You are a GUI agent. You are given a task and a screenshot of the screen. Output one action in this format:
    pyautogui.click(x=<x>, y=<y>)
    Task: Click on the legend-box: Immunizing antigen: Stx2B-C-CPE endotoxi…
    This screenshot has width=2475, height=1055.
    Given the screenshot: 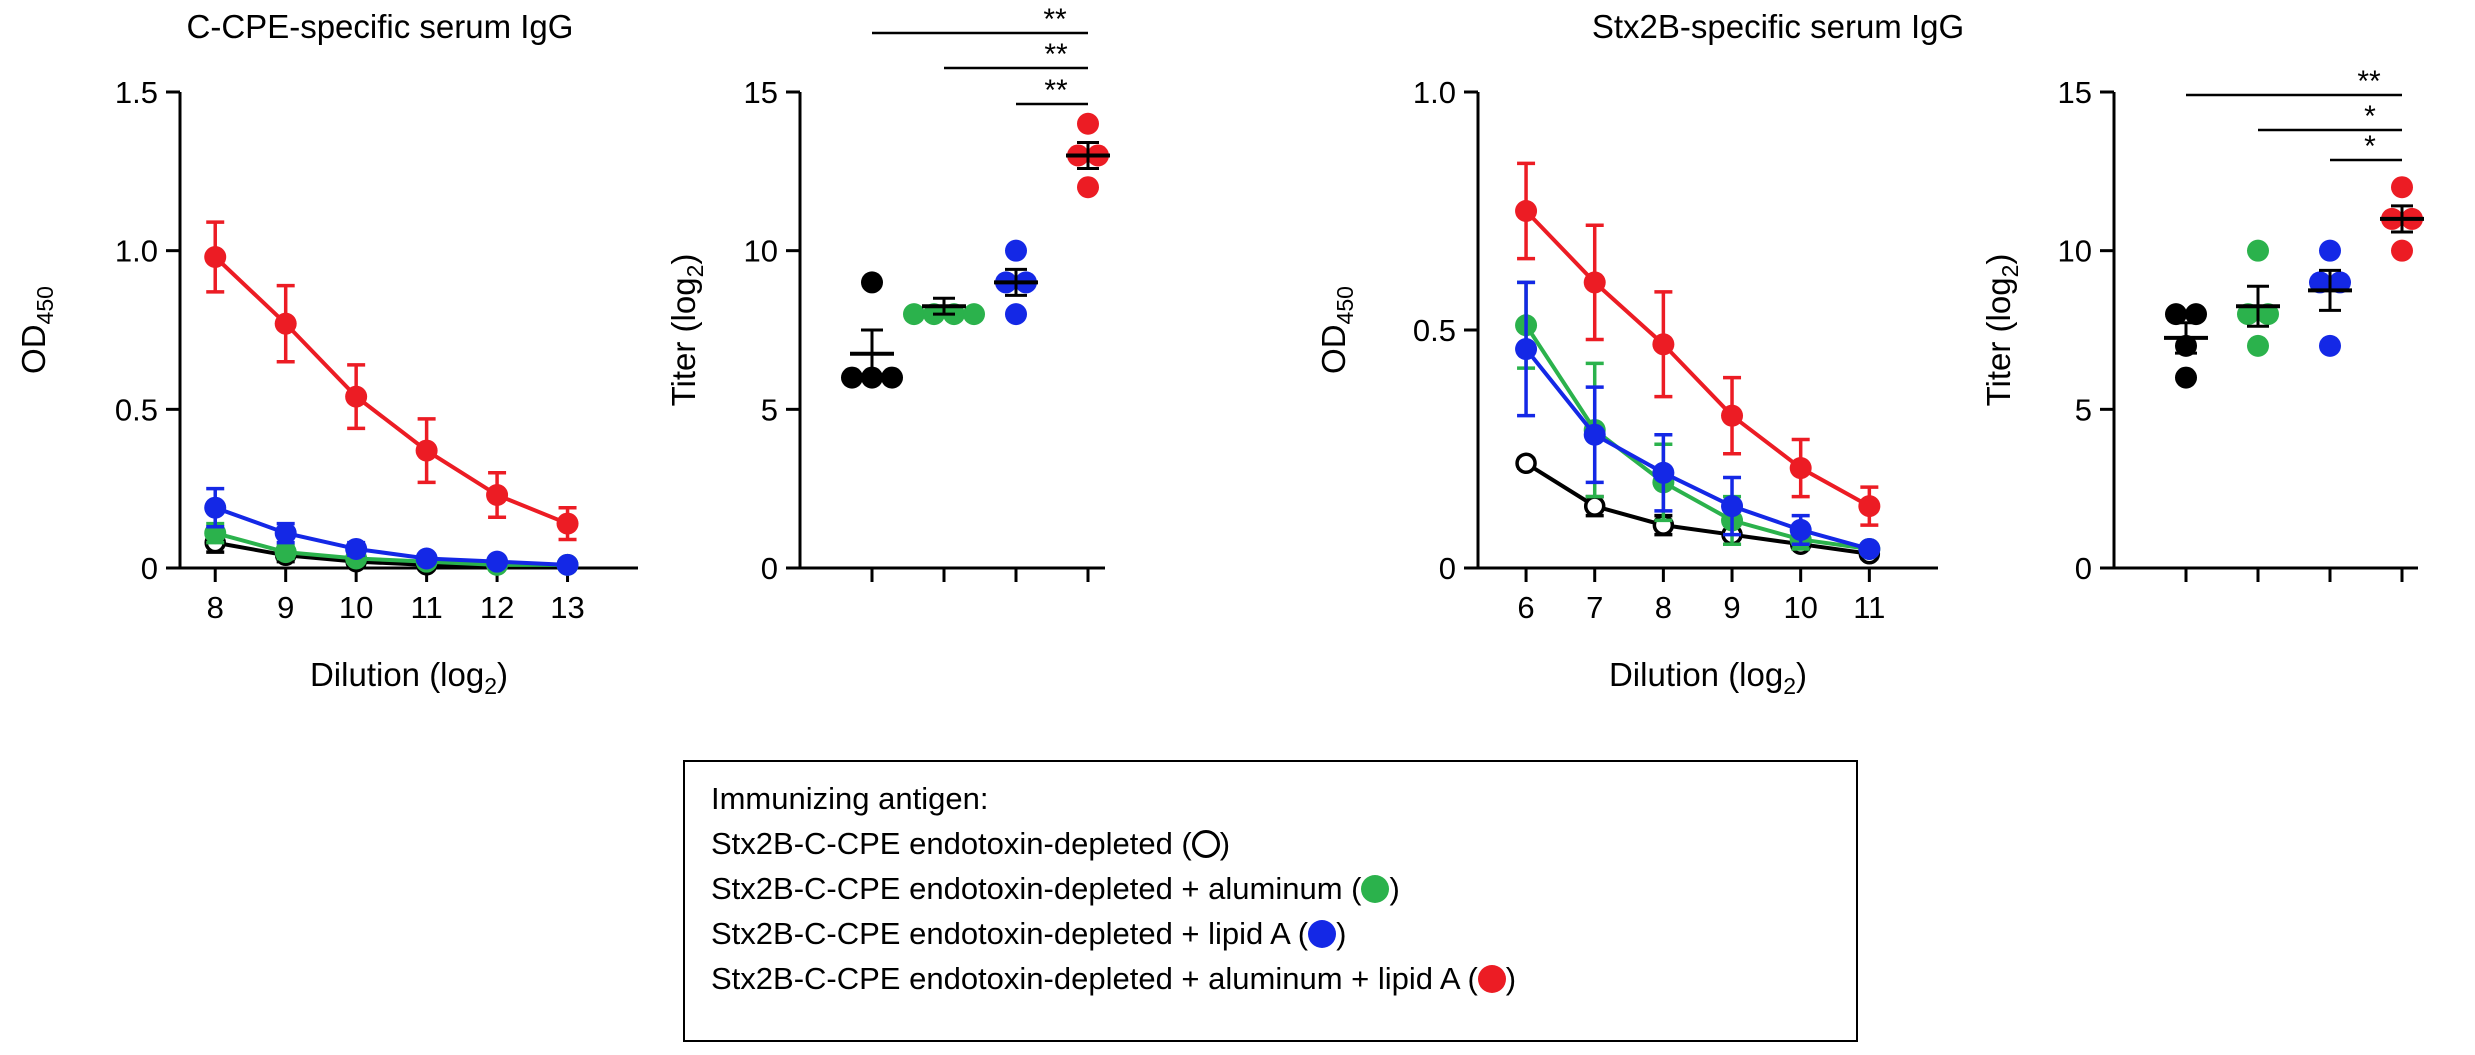 What is the action you would take?
    pyautogui.click(x=1270, y=901)
    